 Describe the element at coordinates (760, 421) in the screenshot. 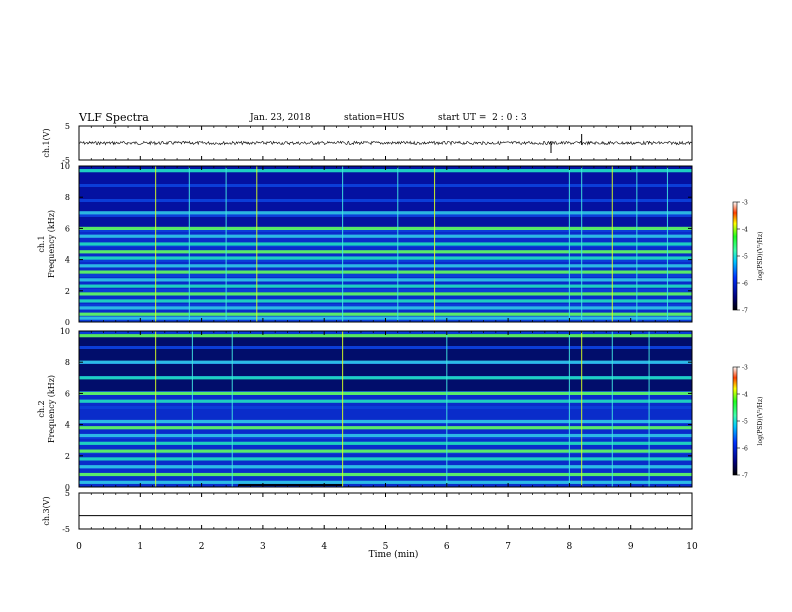

I see `ch2-colorbar-label: log(PSD)(V²/Hz)` at that location.